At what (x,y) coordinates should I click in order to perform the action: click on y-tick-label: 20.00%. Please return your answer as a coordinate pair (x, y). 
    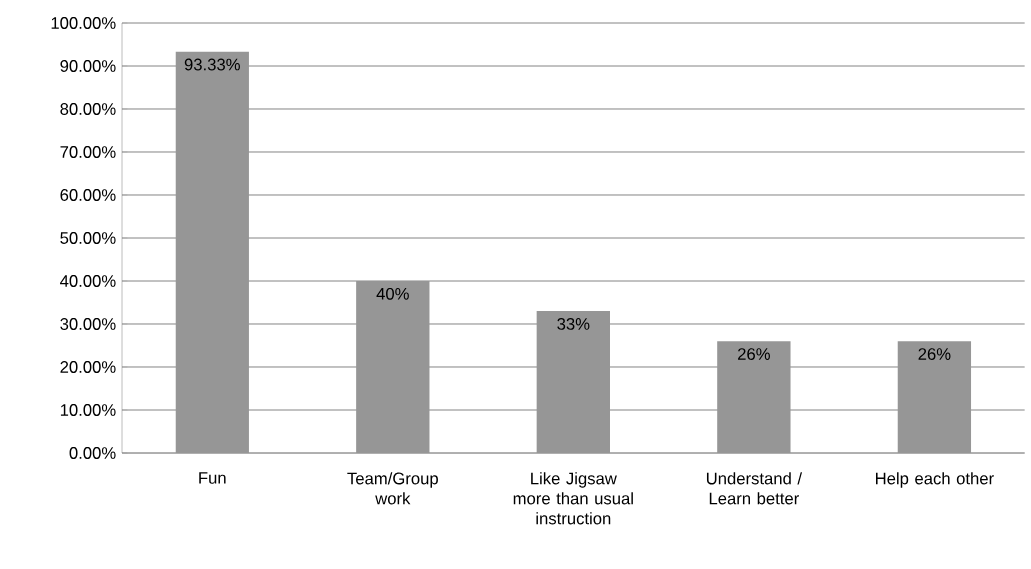
    Looking at the image, I should click on (88, 367).